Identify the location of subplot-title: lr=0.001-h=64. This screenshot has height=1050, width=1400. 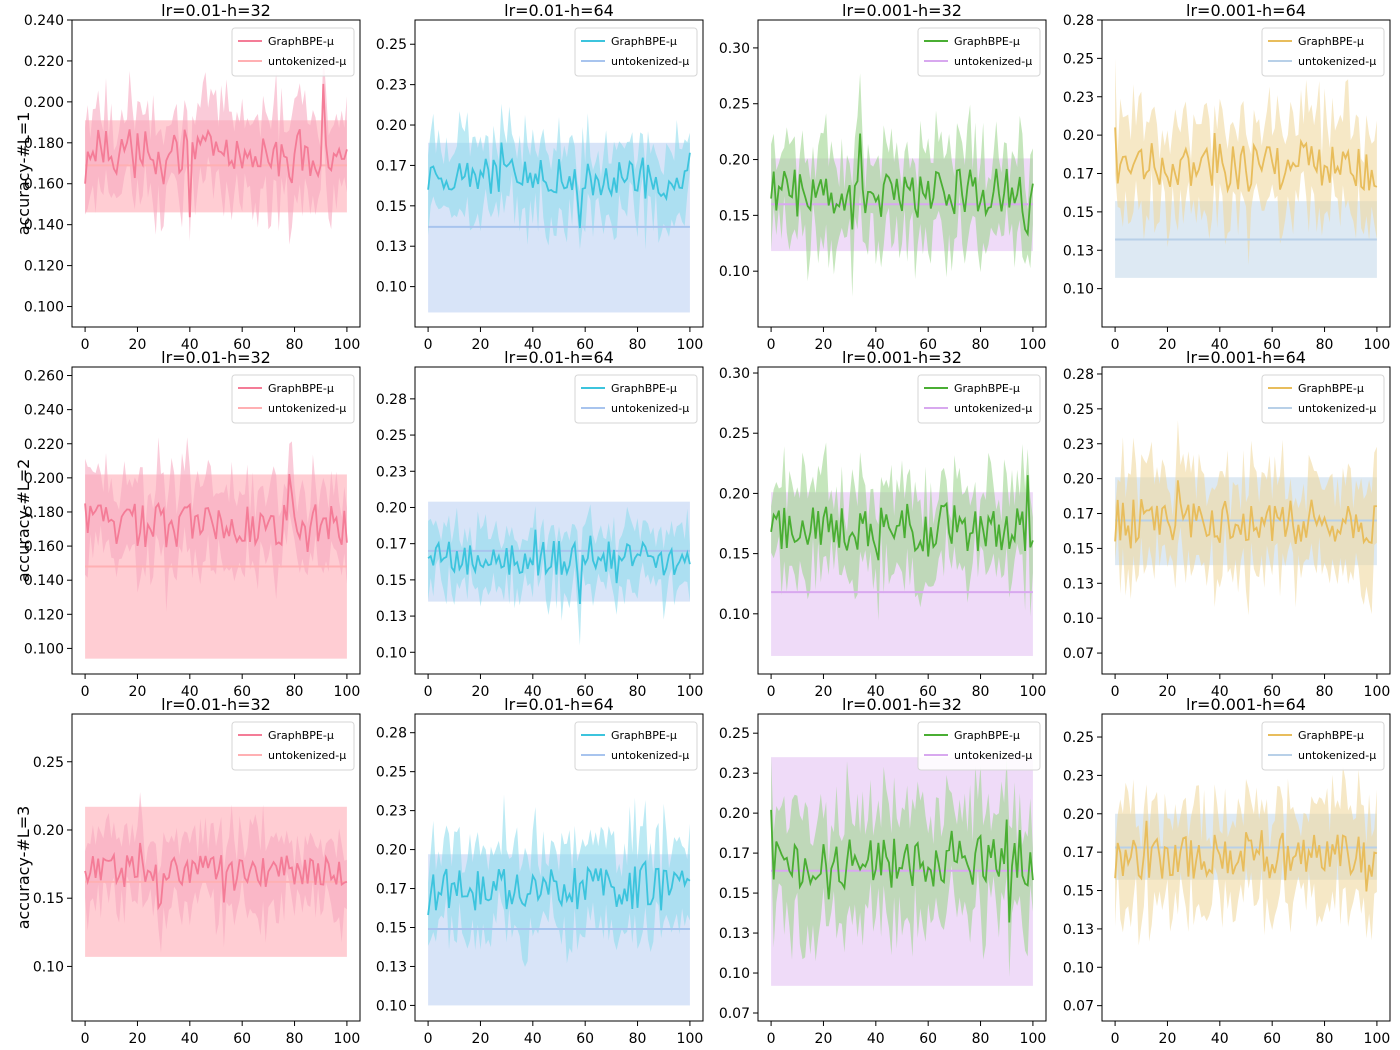
(1246, 10).